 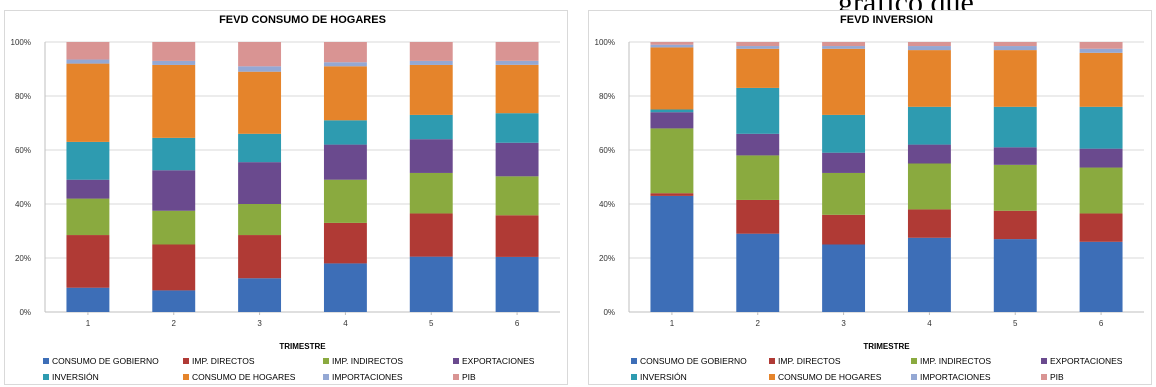 I want to click on legend-item-imp-directos: IMP. DIRECTOS, so click(x=219, y=361).